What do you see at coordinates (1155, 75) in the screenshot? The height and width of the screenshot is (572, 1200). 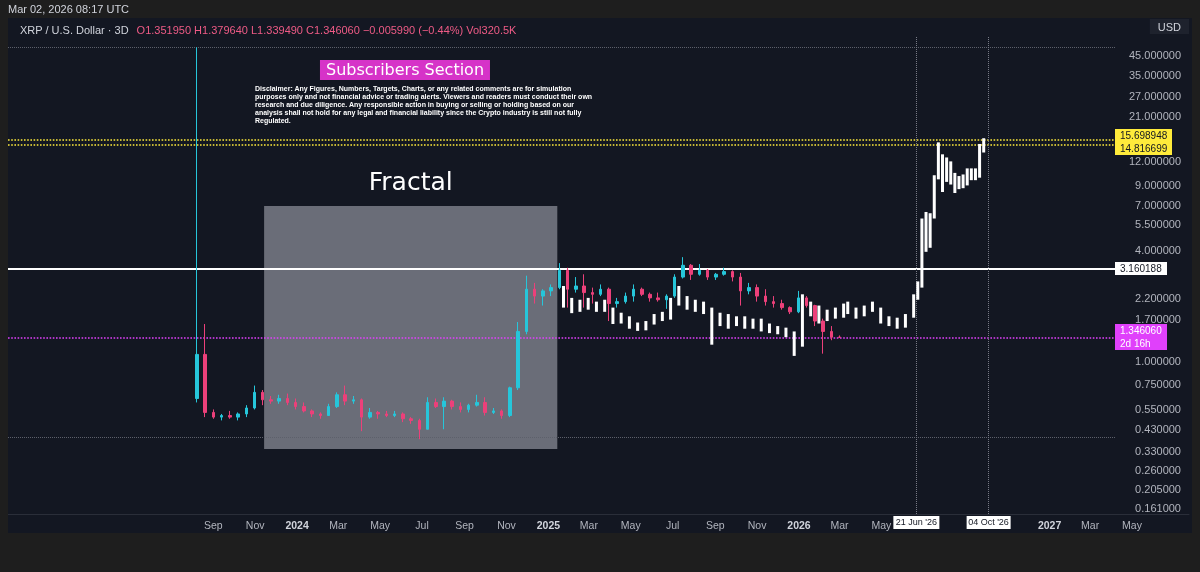 I see `y-tick-label: 35.000000` at bounding box center [1155, 75].